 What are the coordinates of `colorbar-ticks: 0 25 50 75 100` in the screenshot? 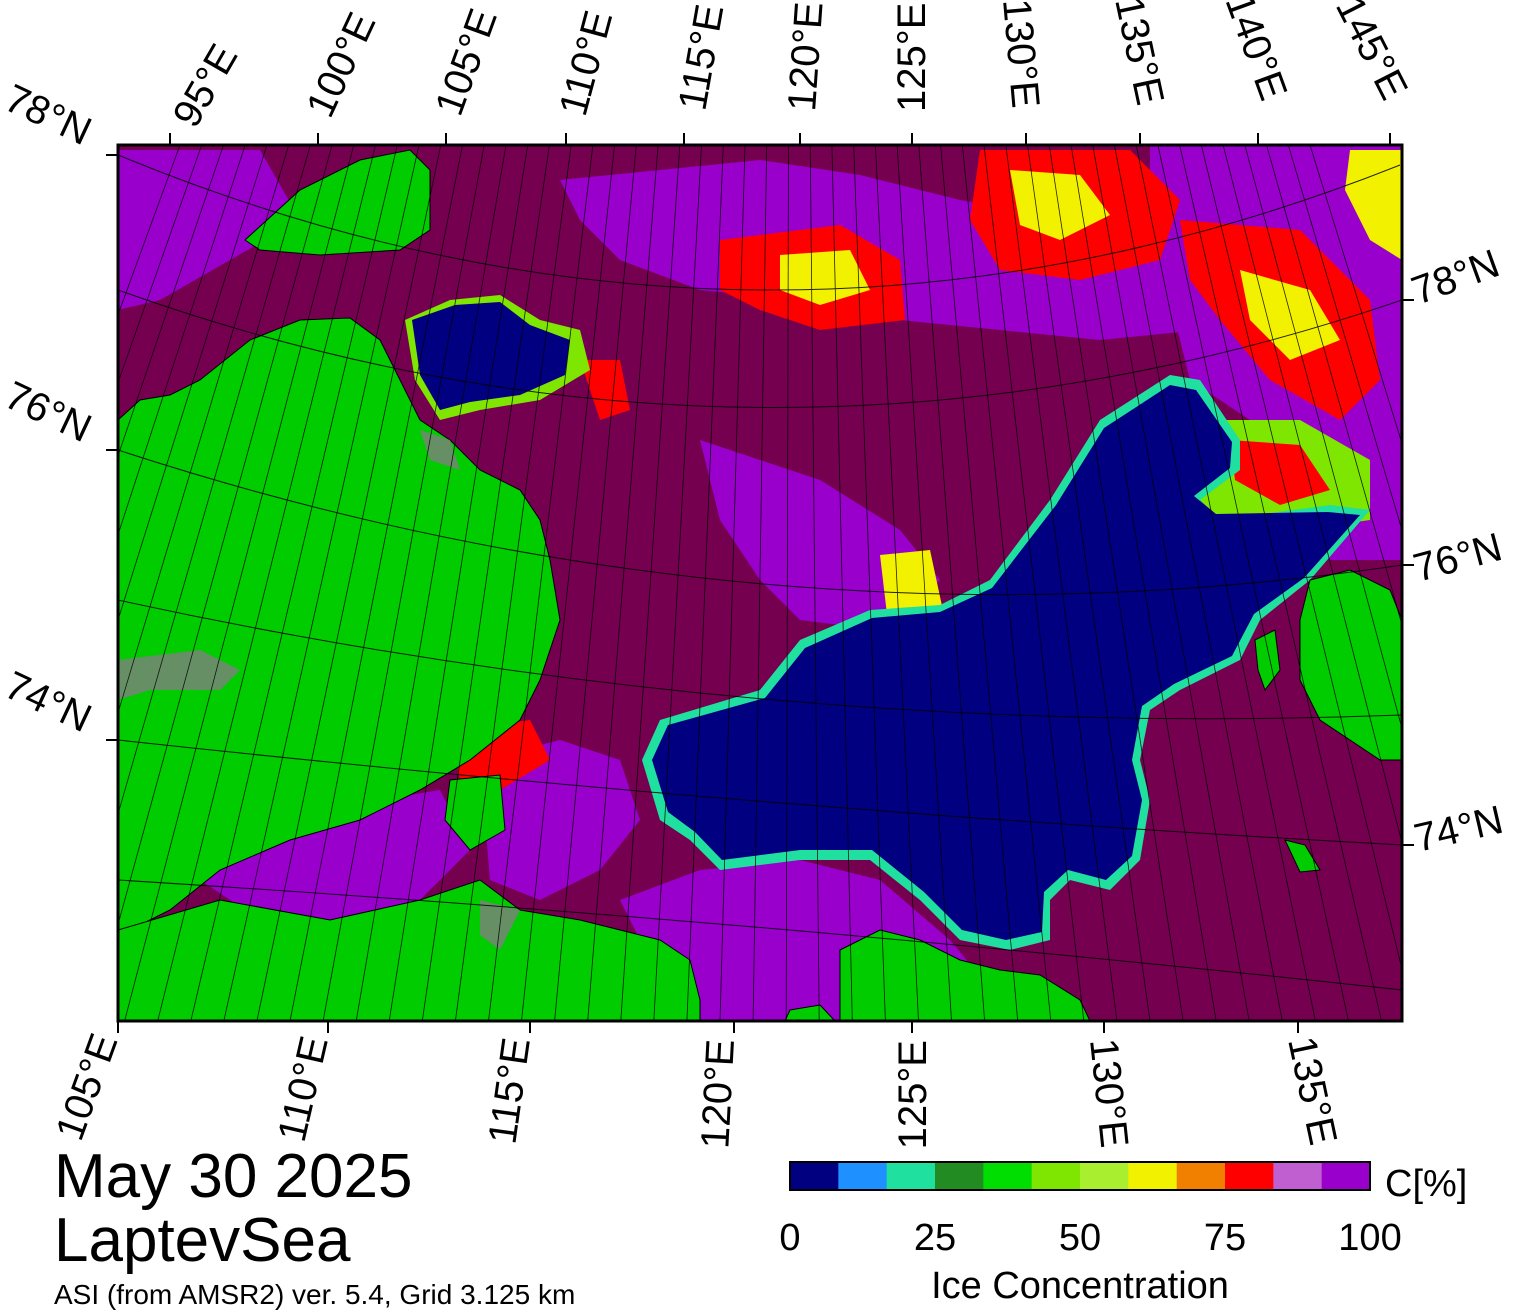 It's located at (1090, 1238).